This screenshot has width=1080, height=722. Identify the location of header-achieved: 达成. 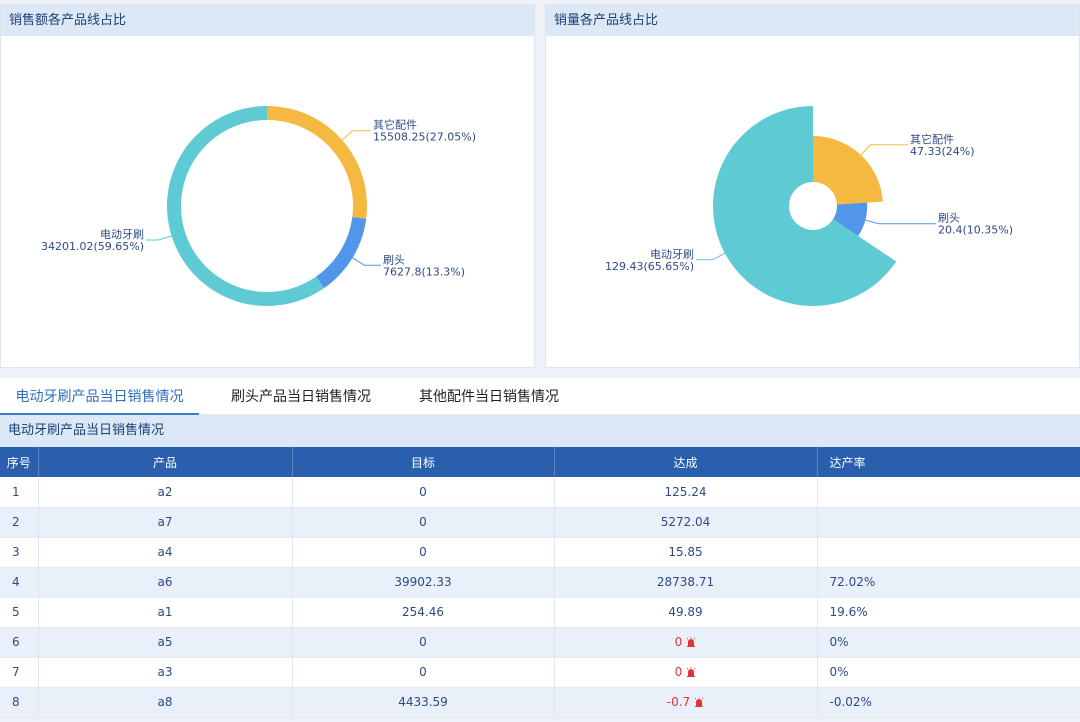
(686, 462).